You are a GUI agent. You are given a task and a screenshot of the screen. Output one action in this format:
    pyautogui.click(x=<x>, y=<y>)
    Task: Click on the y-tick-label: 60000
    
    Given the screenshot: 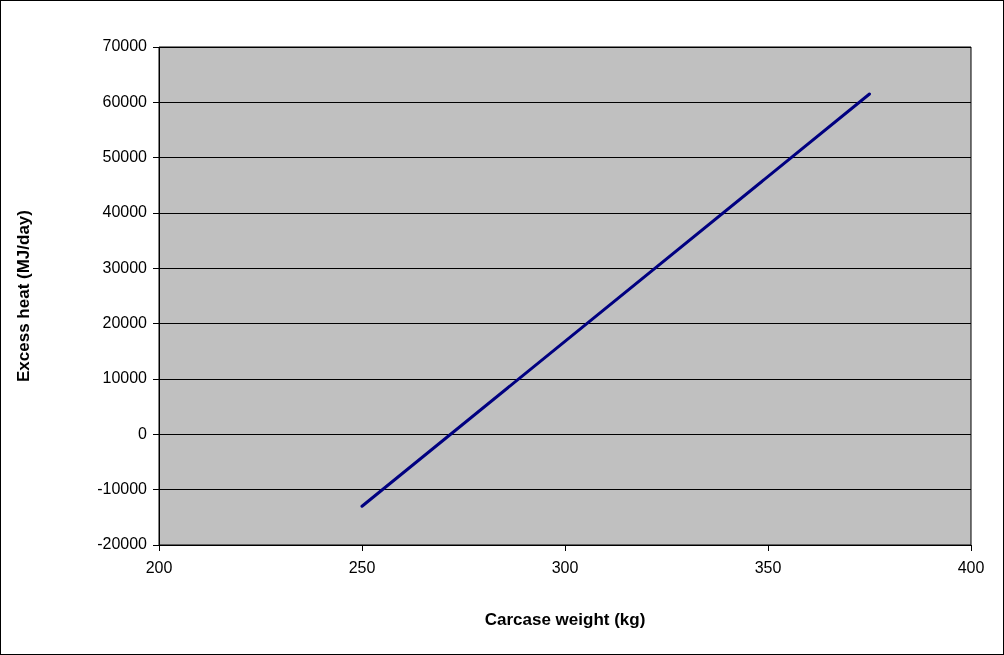 What is the action you would take?
    pyautogui.click(x=125, y=101)
    